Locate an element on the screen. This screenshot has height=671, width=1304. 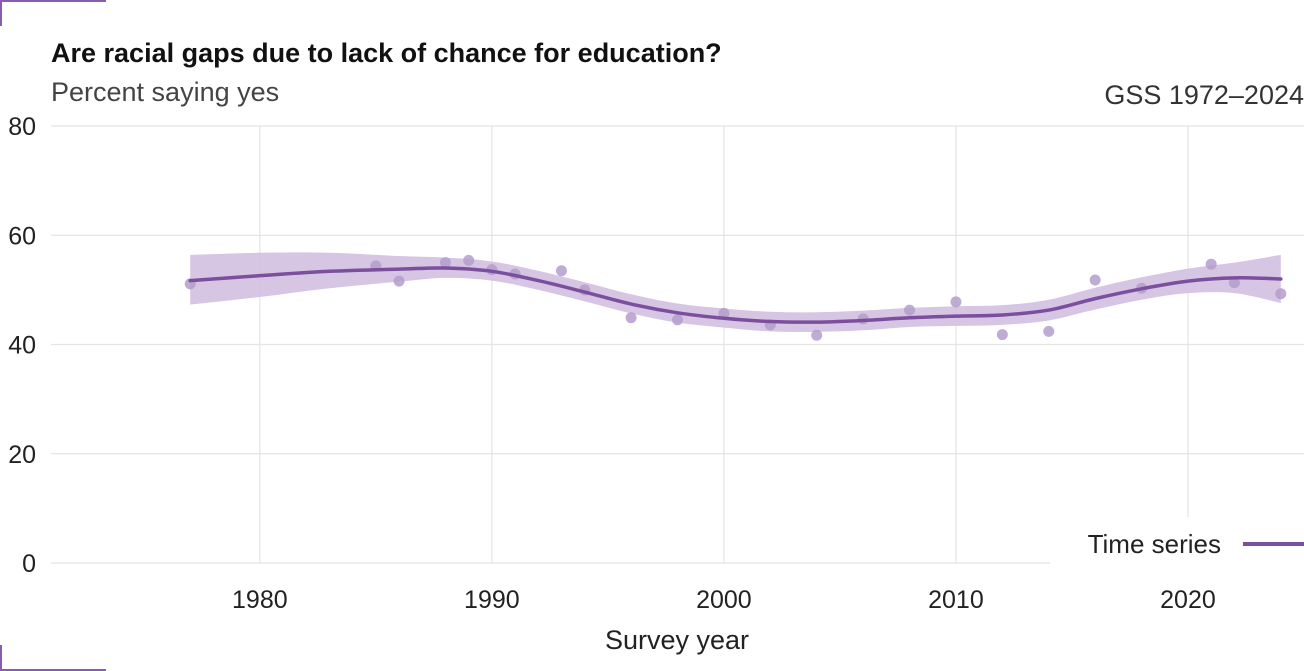
y-tick-label-20: 20 is located at coordinates (22, 455).